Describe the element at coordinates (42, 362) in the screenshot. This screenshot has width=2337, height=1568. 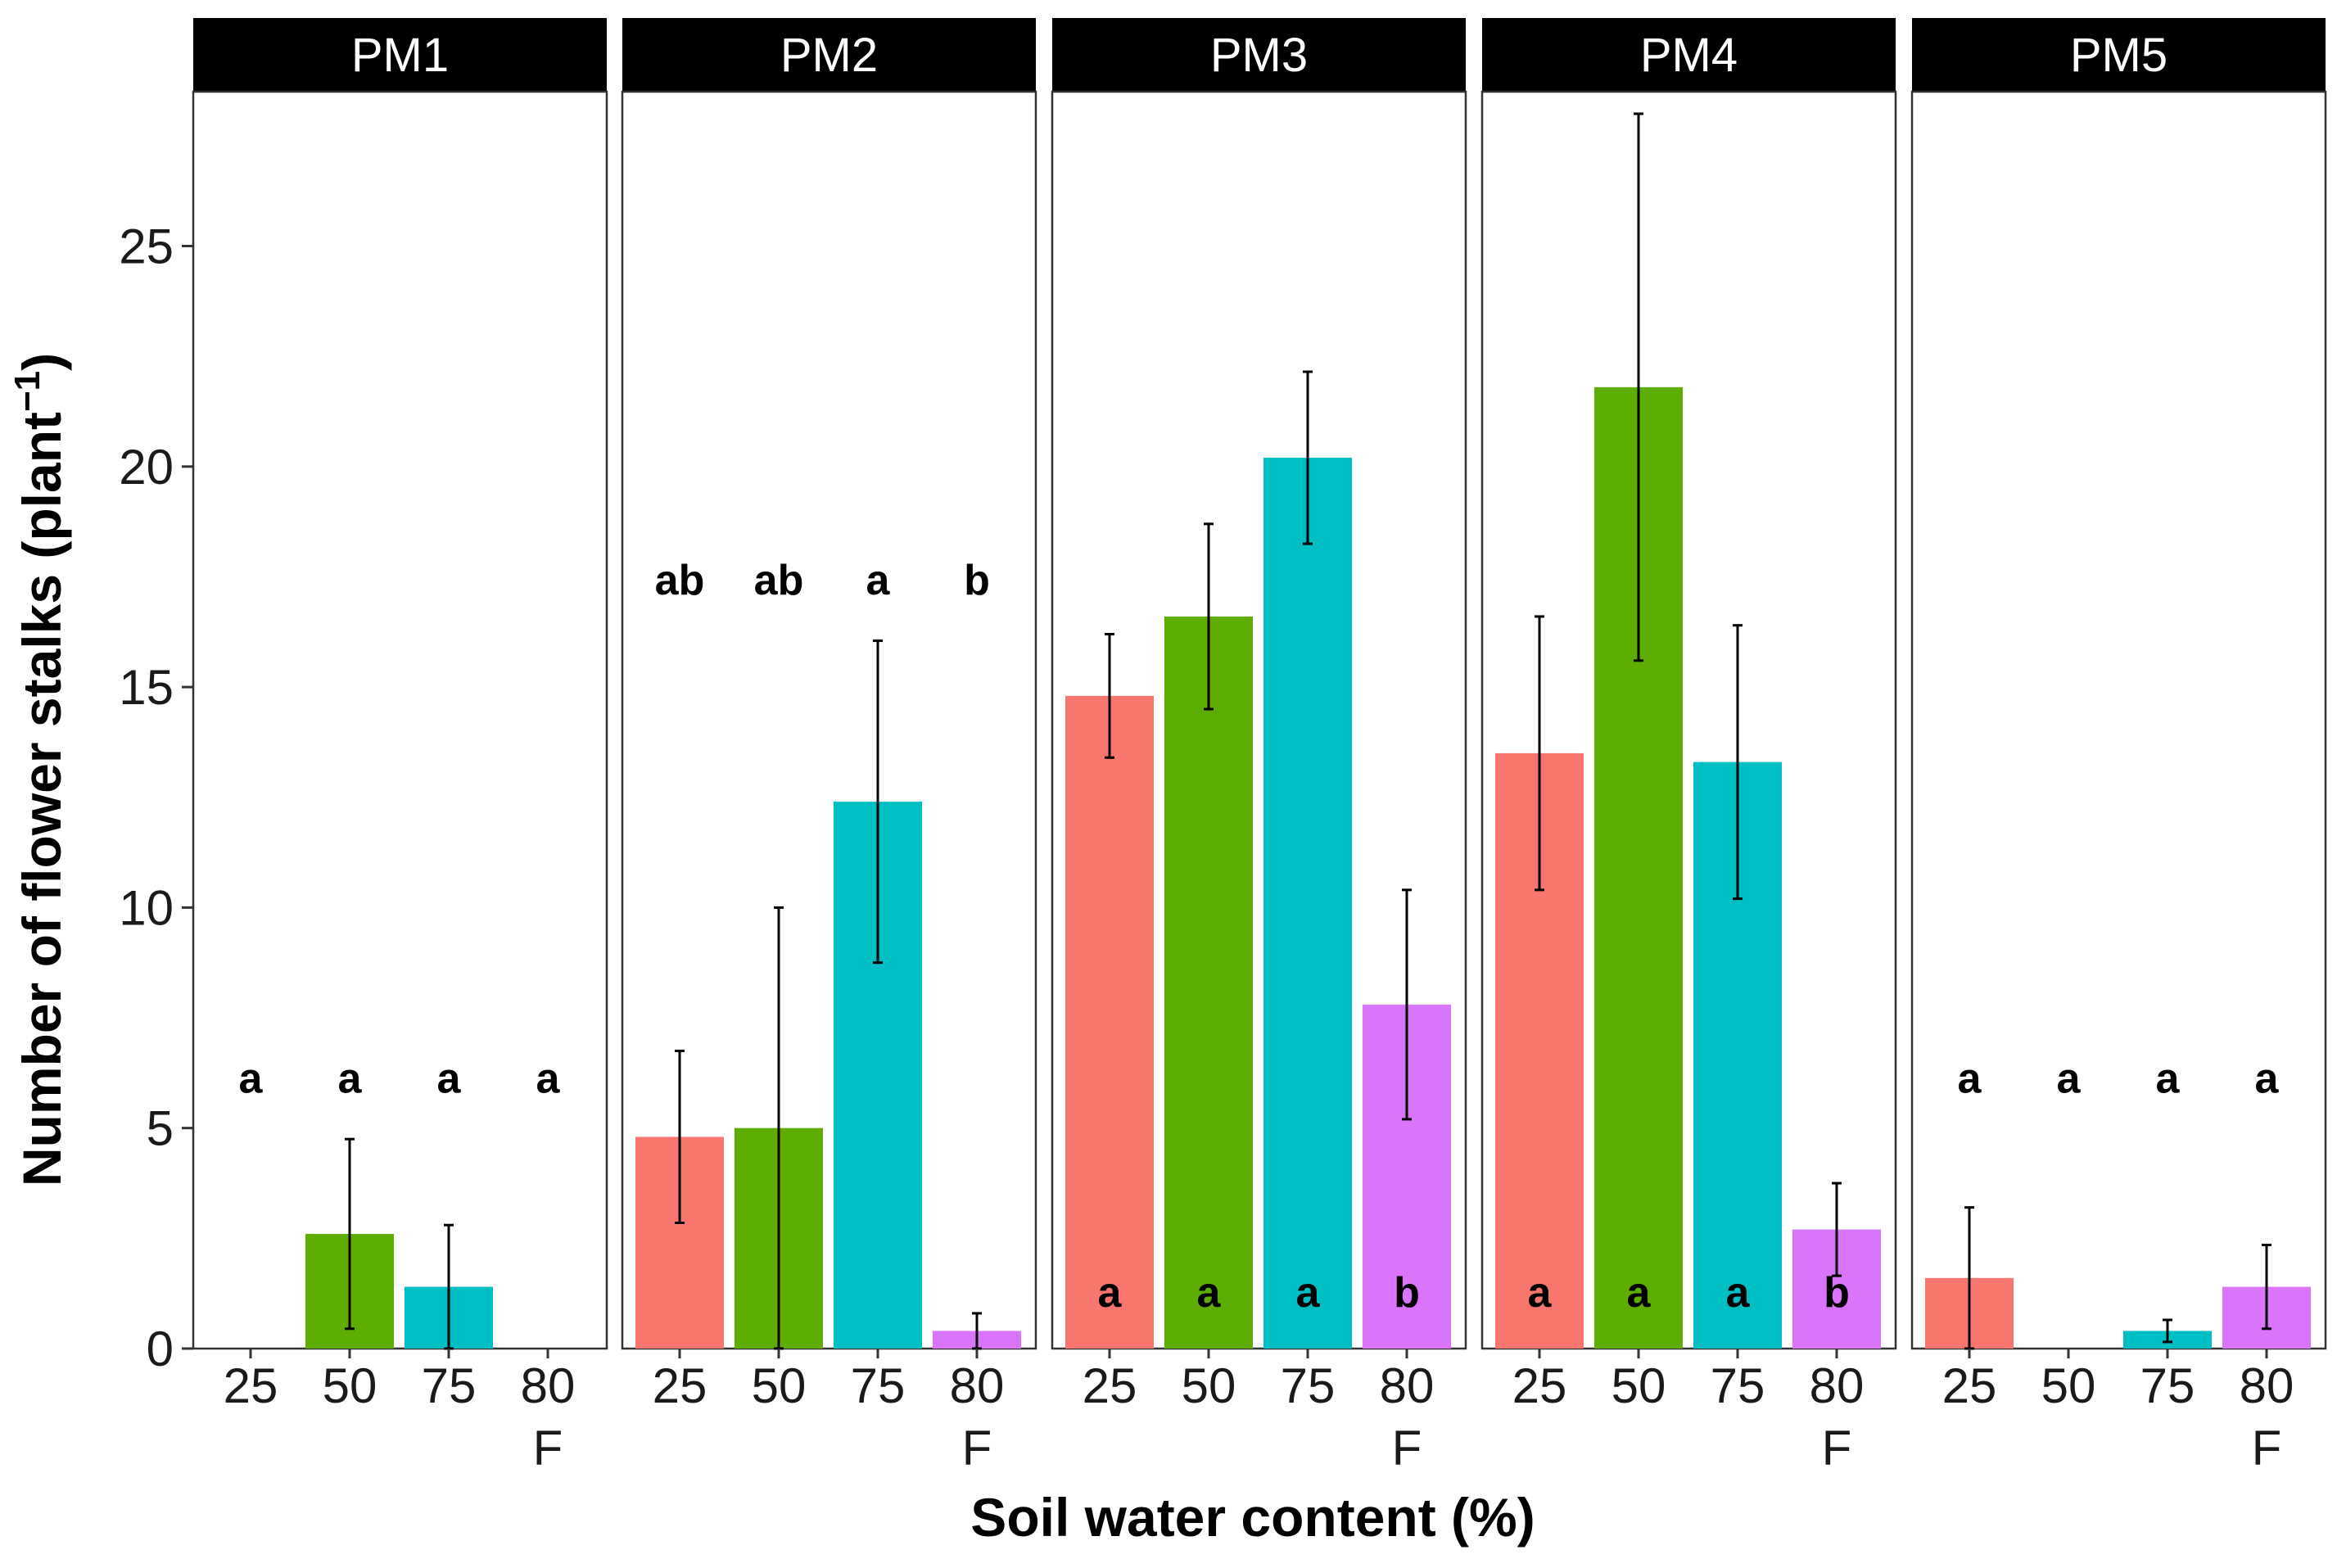
I see `y-axis-title-close: )` at that location.